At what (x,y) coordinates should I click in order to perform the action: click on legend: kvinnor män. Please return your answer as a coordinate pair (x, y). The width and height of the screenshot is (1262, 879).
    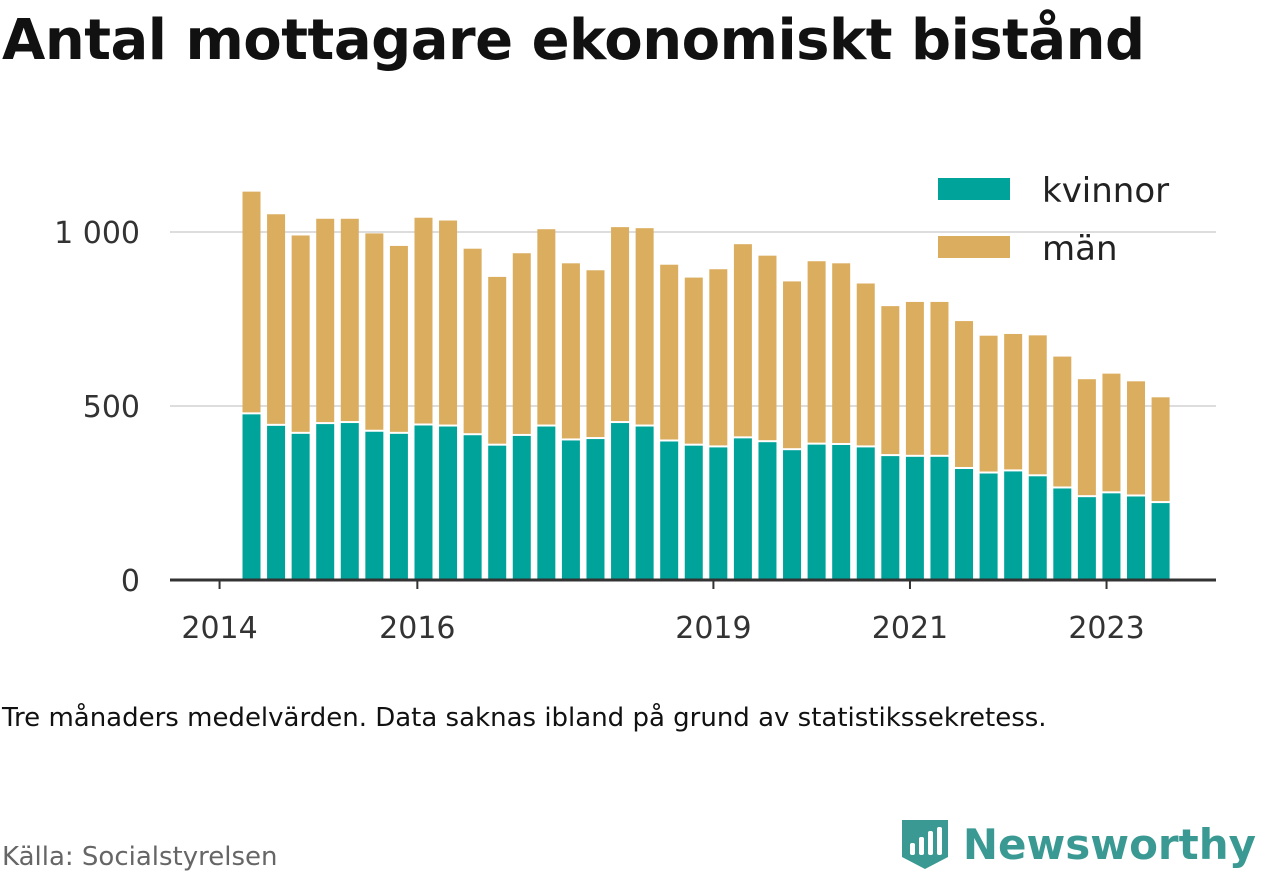
    Looking at the image, I should click on (1053, 220).